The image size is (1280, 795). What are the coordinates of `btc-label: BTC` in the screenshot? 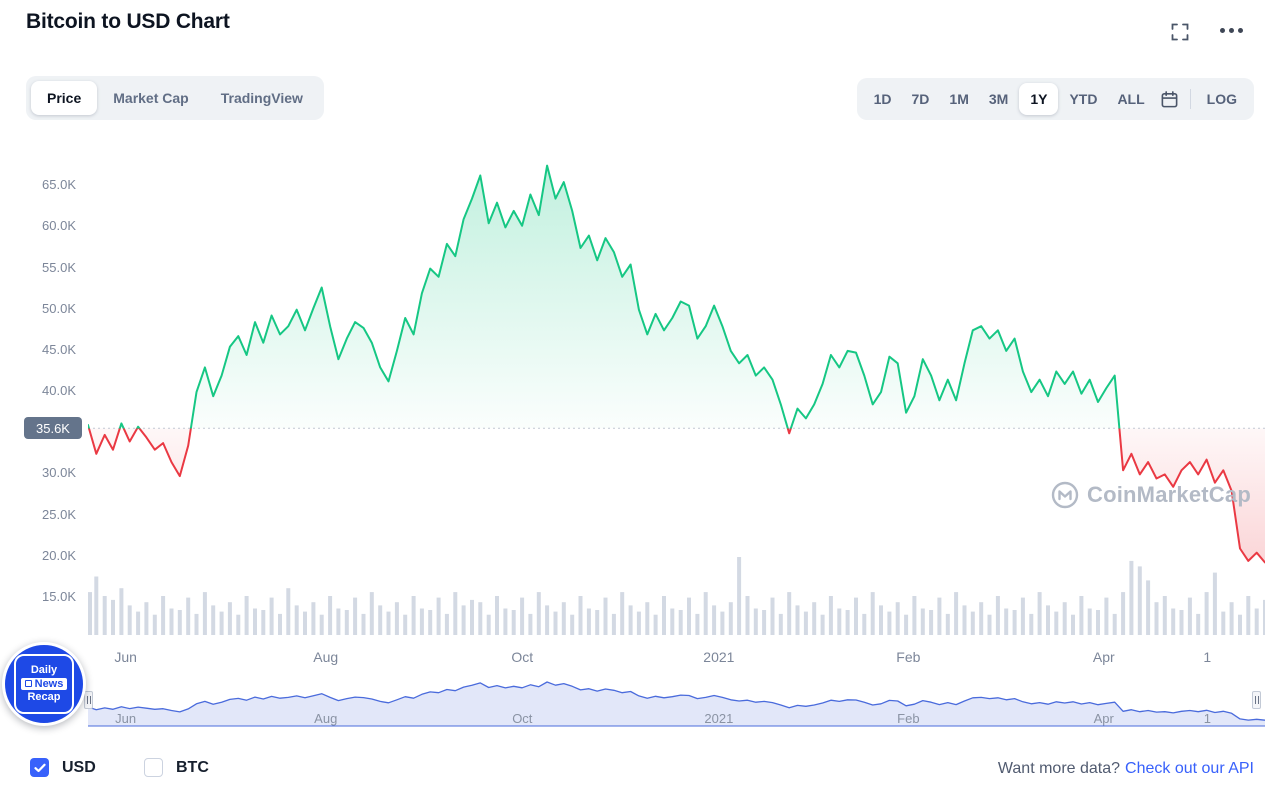 It's located at (192, 767).